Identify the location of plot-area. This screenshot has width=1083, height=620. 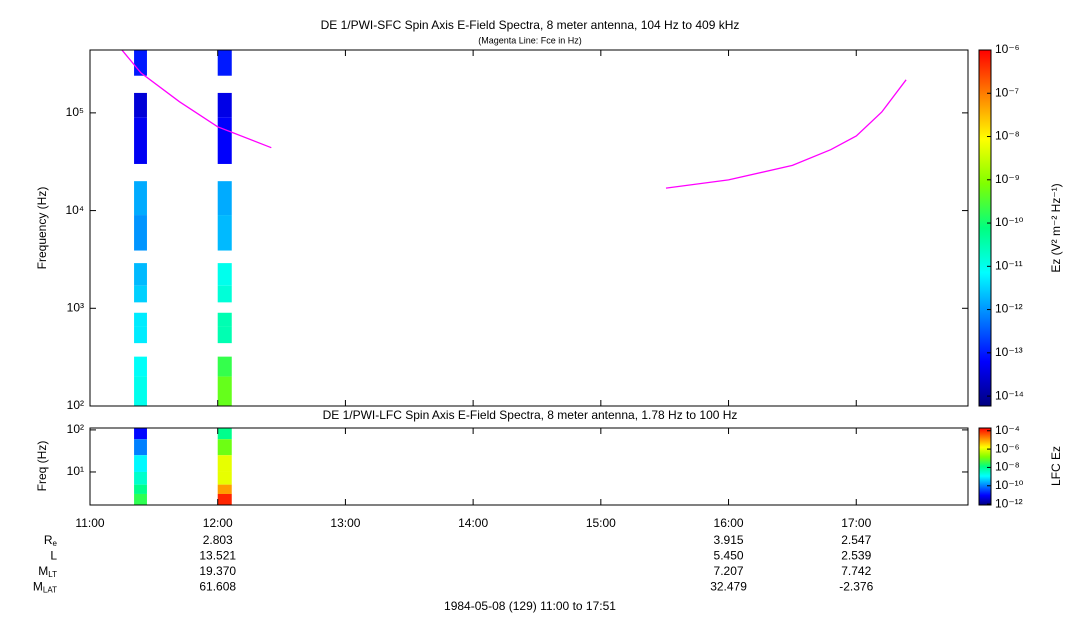
(529, 466).